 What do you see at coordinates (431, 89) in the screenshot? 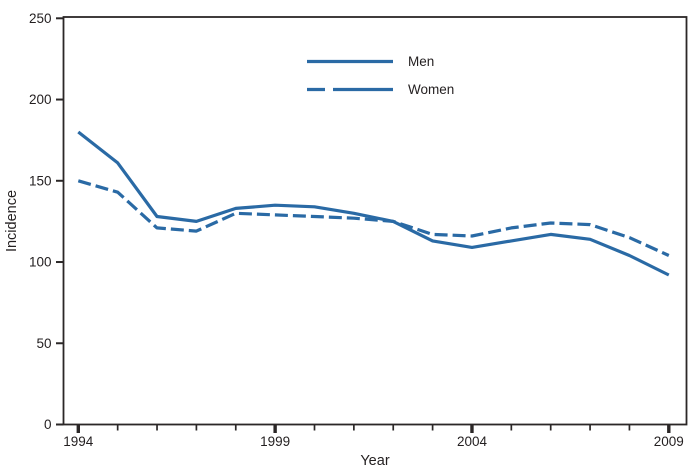
I see `legend-women-label: Women` at bounding box center [431, 89].